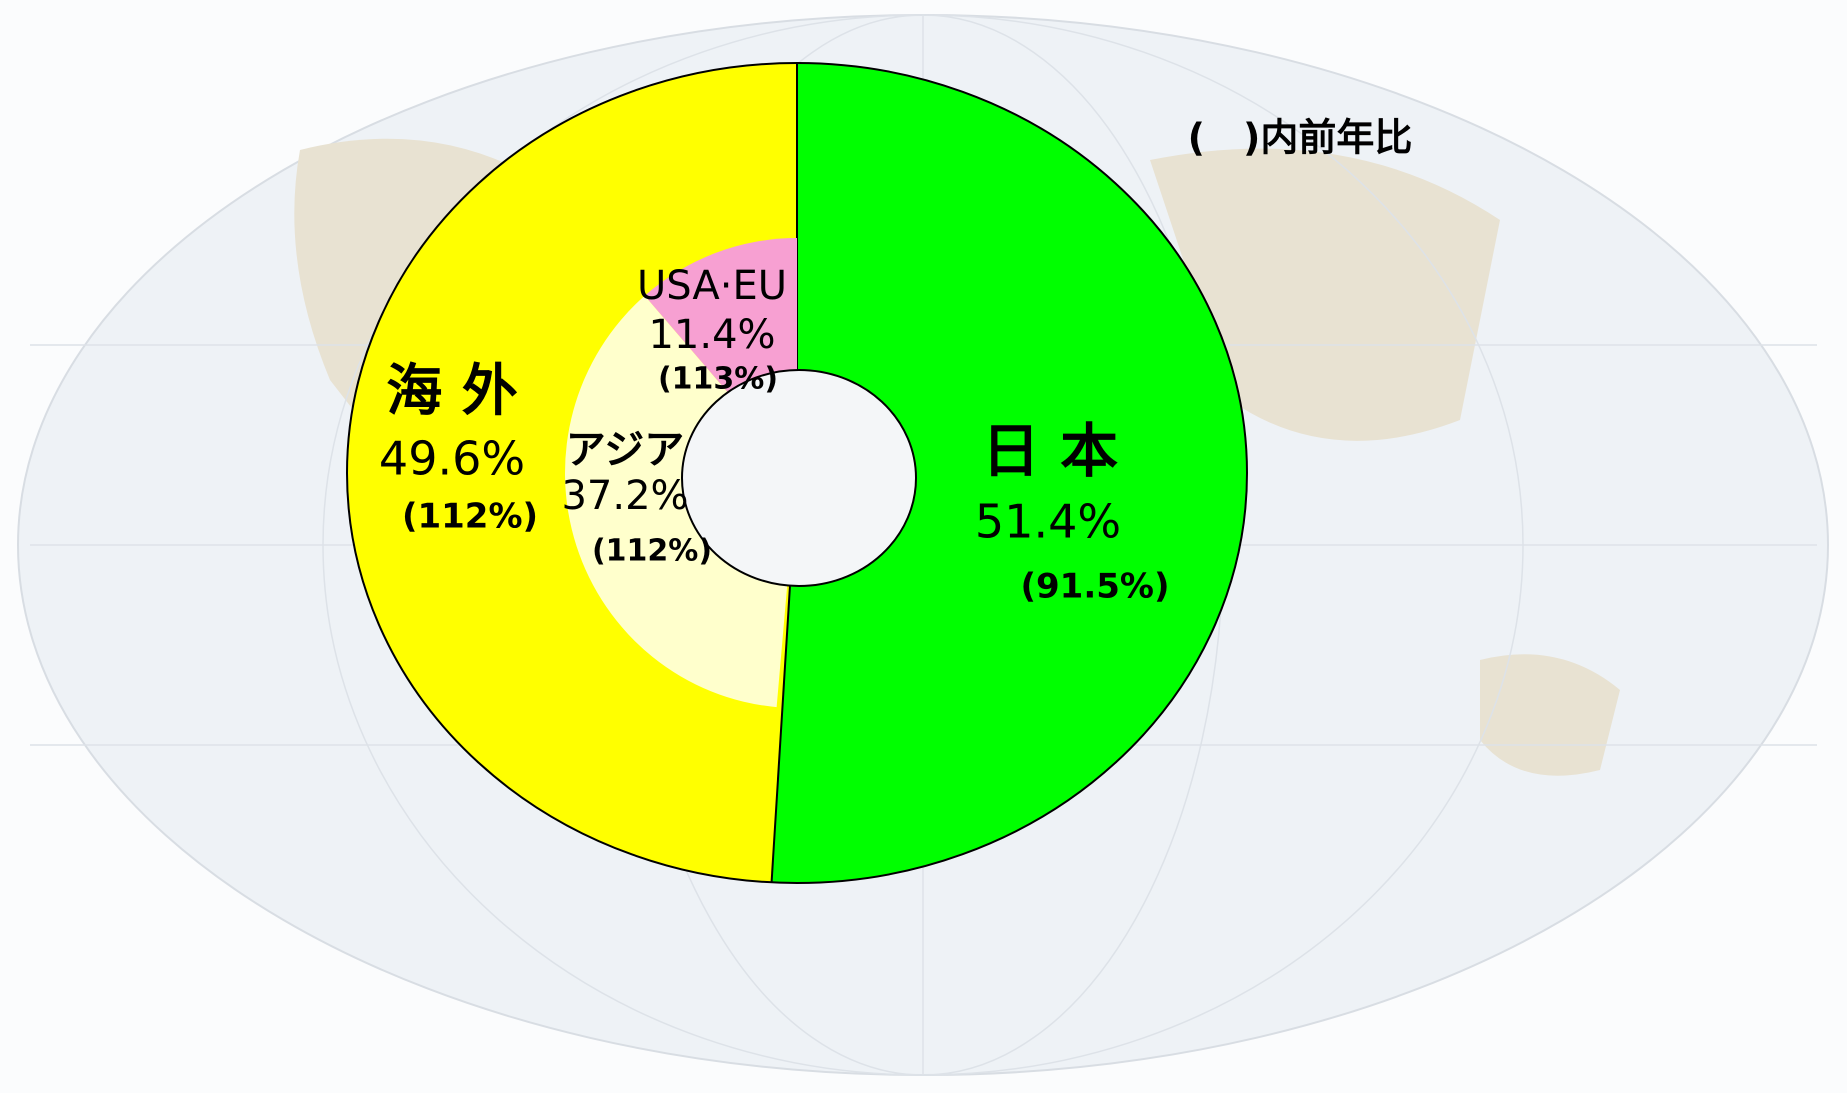 The height and width of the screenshot is (1093, 1847). Describe the element at coordinates (1050, 451) in the screenshot. I see `outer-categories: 日 本` at that location.